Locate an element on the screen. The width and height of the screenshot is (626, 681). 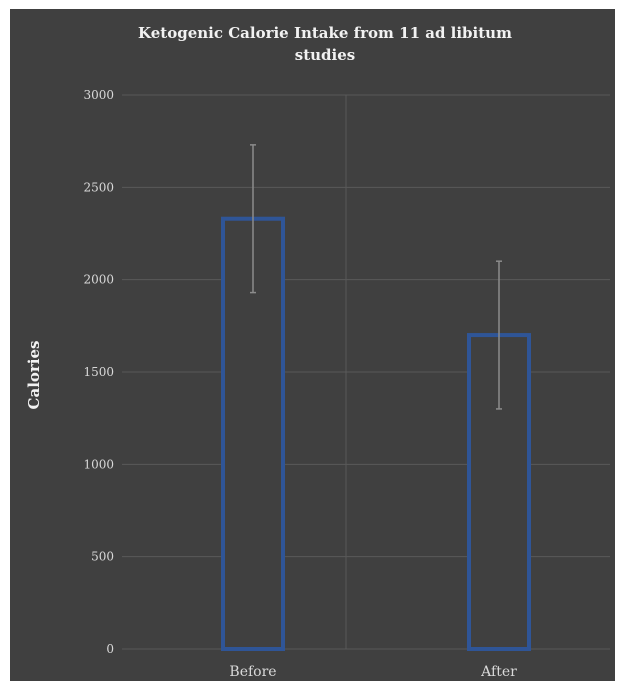
y-tick-label: 1000 is located at coordinates (98, 464).